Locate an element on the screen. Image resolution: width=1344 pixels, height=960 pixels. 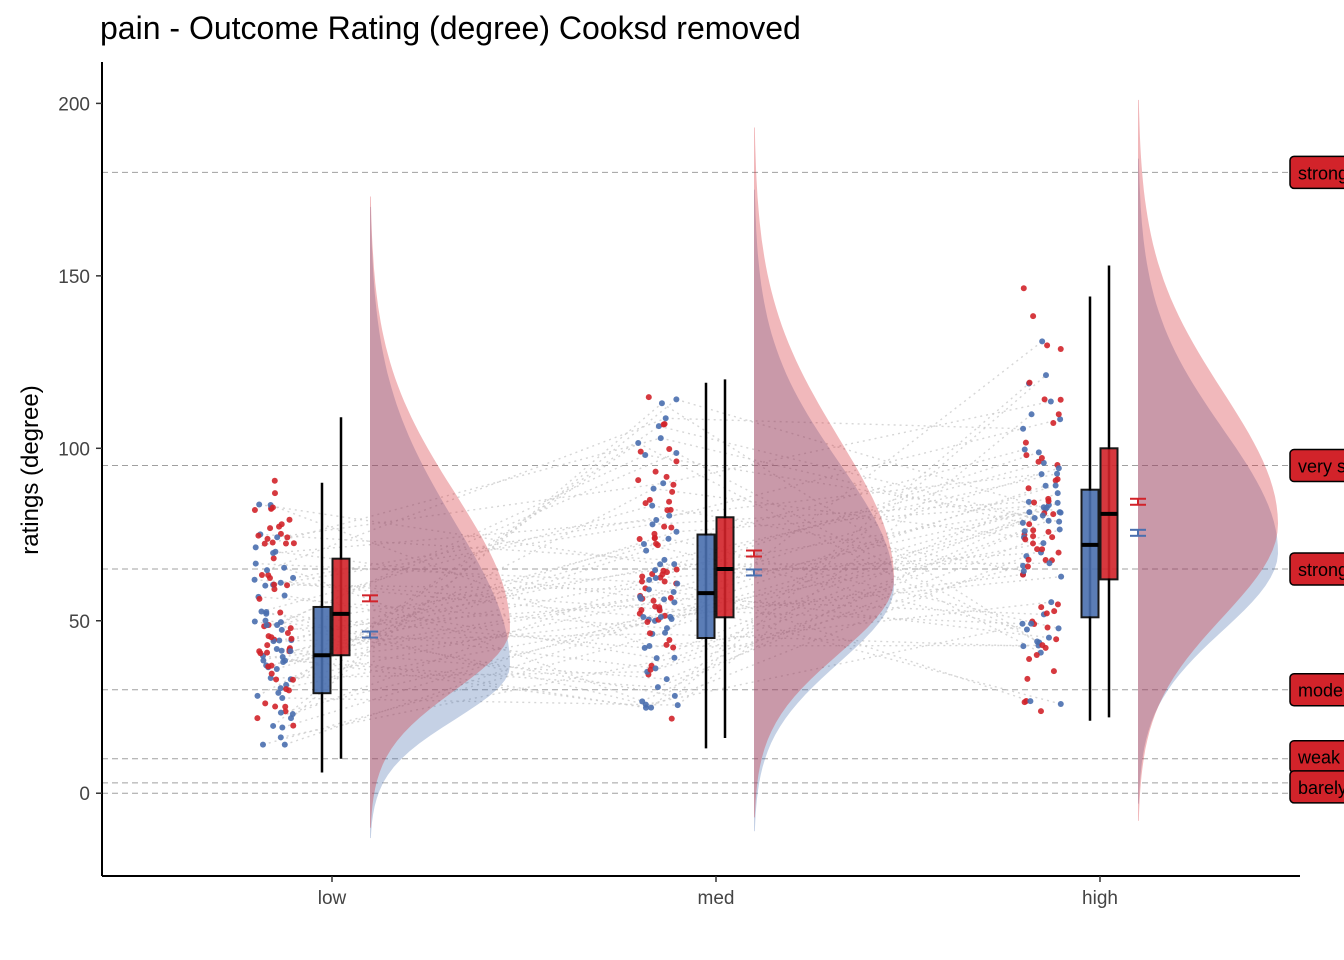
mean-marker-blue-high is located at coordinates (1138, 532).